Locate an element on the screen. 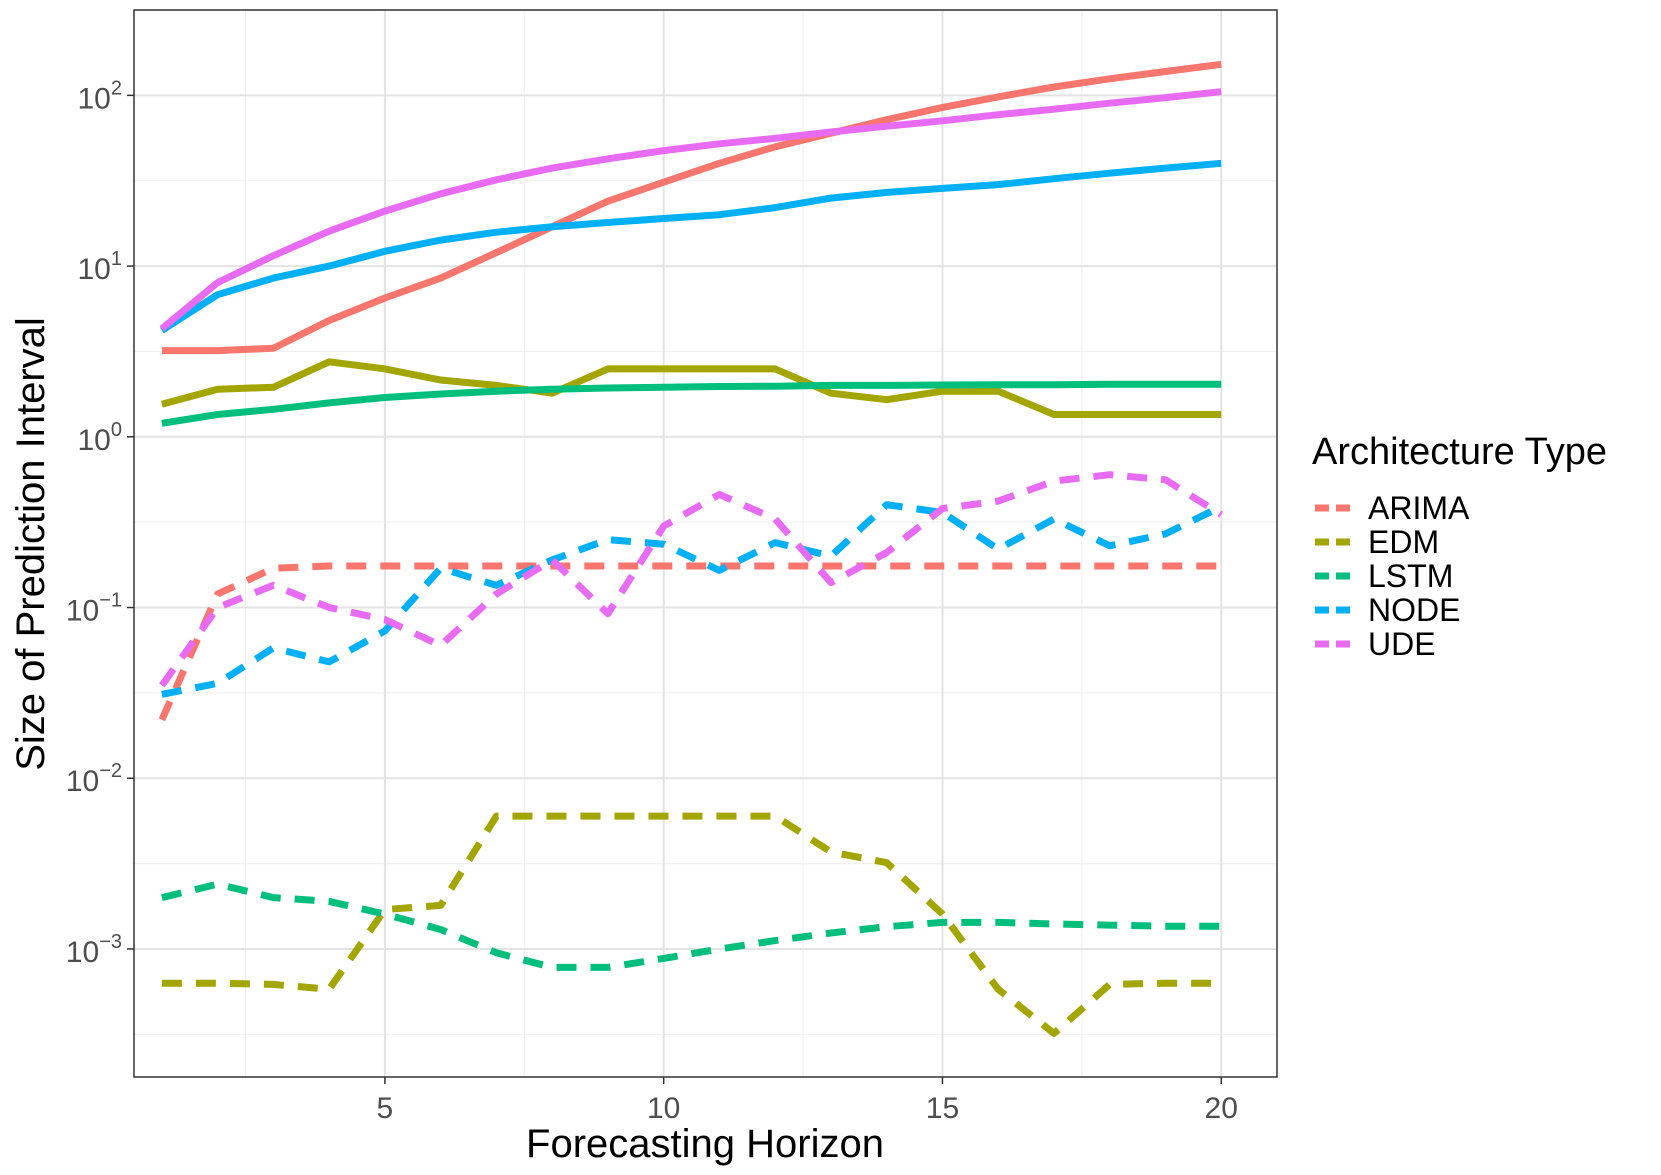  x-tick-label: 15 is located at coordinates (942, 1108).